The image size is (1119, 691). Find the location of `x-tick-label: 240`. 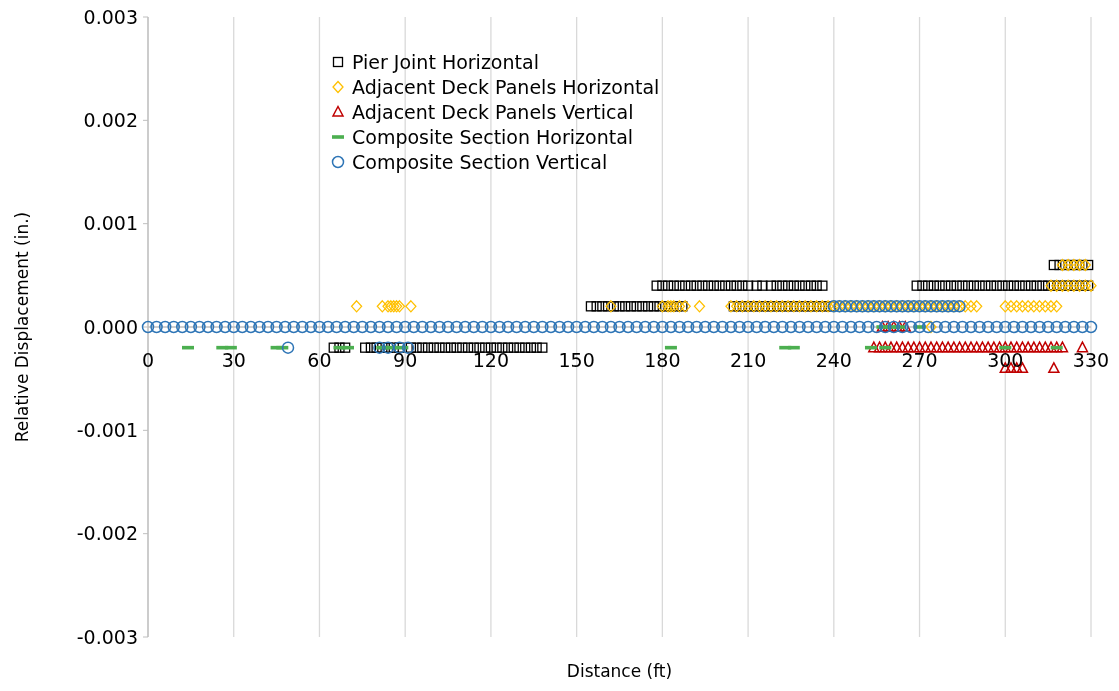

x-tick-label: 240 is located at coordinates (833, 360).